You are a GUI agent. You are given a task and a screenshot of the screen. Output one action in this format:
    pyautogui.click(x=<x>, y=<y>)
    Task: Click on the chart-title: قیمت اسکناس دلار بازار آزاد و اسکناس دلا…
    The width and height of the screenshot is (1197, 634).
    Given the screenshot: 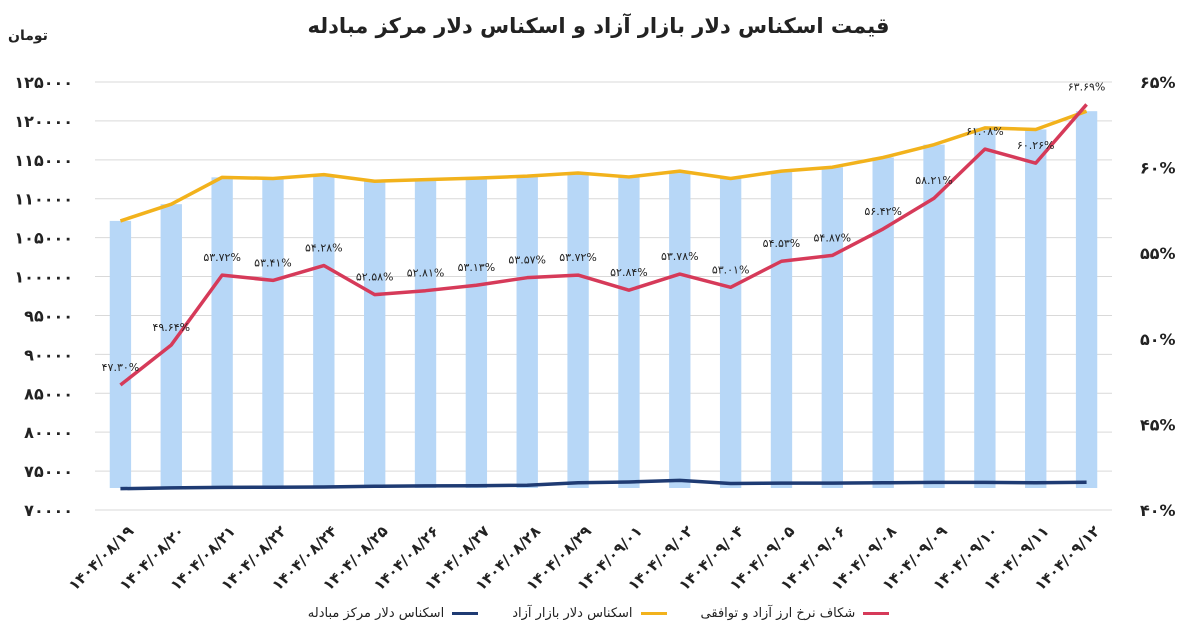 What is the action you would take?
    pyautogui.click(x=598, y=26)
    